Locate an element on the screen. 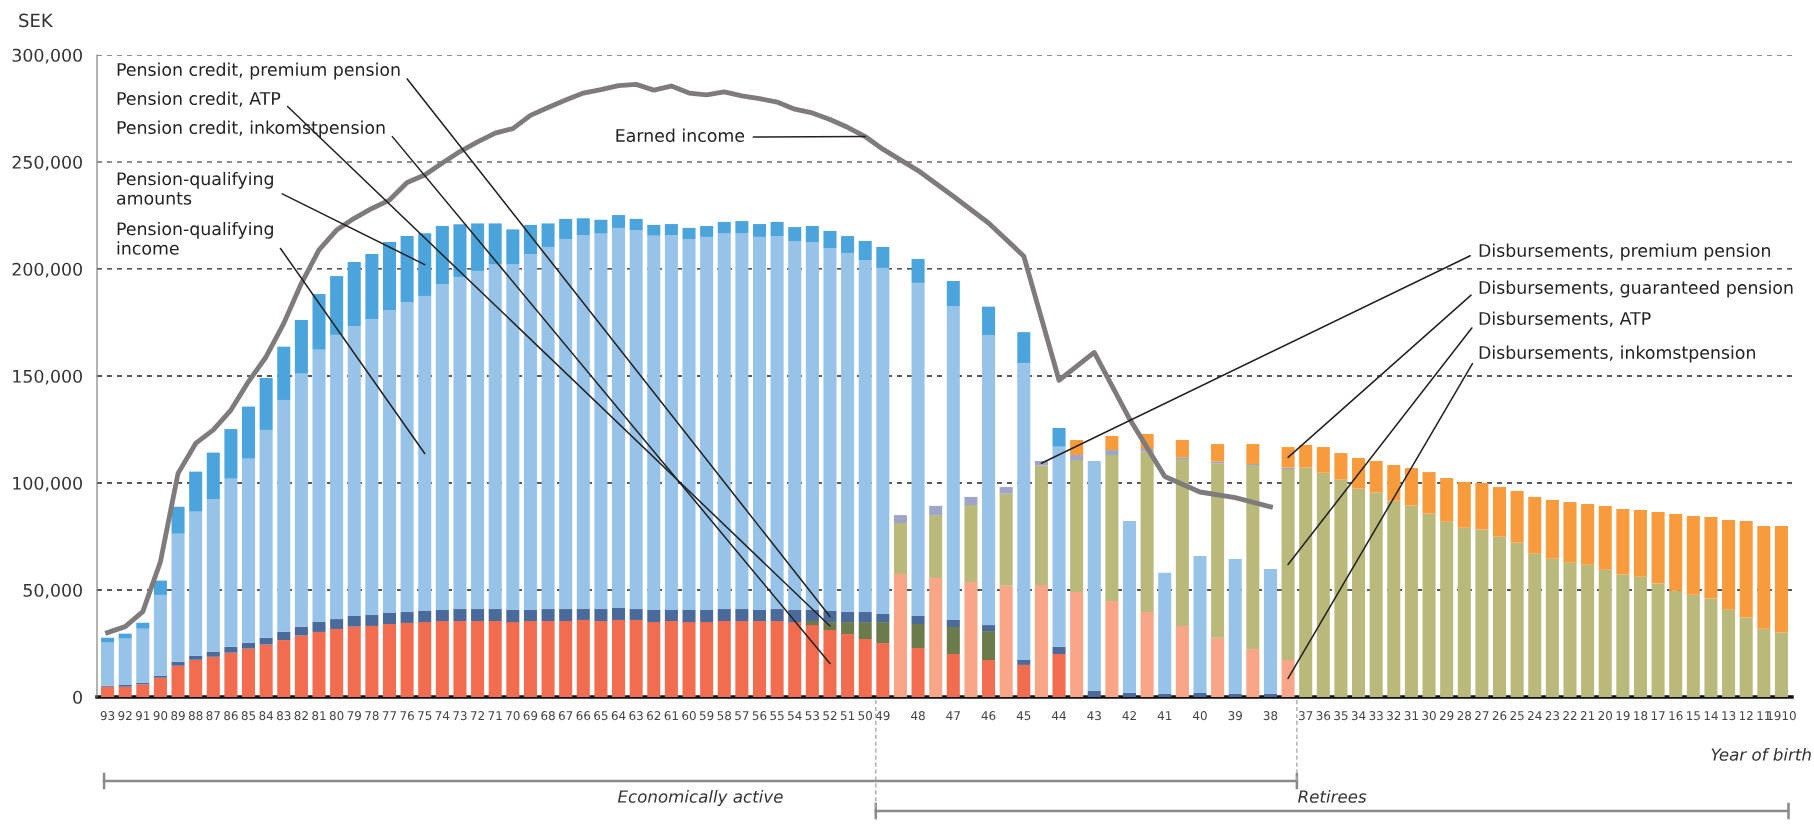 The width and height of the screenshot is (1814, 827). series-label: Earned income is located at coordinates (680, 135).